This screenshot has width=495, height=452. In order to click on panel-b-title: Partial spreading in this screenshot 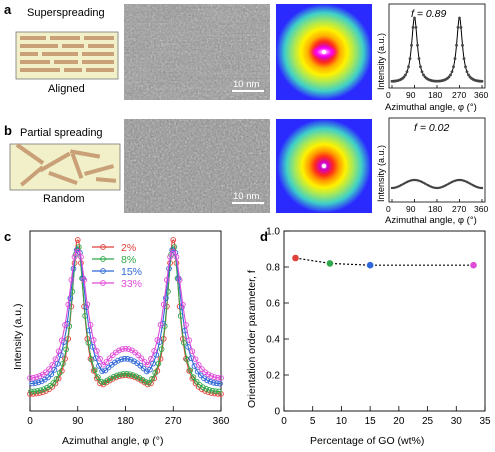, I will do `click(61, 133)`.